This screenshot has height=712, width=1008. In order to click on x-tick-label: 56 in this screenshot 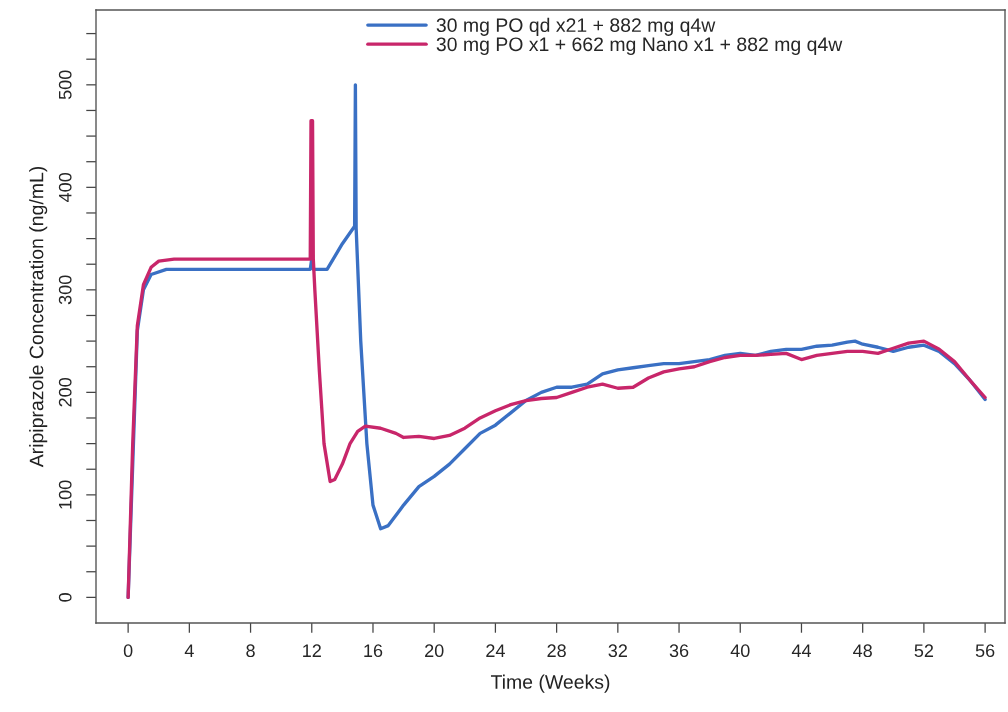, I will do `click(985, 651)`.